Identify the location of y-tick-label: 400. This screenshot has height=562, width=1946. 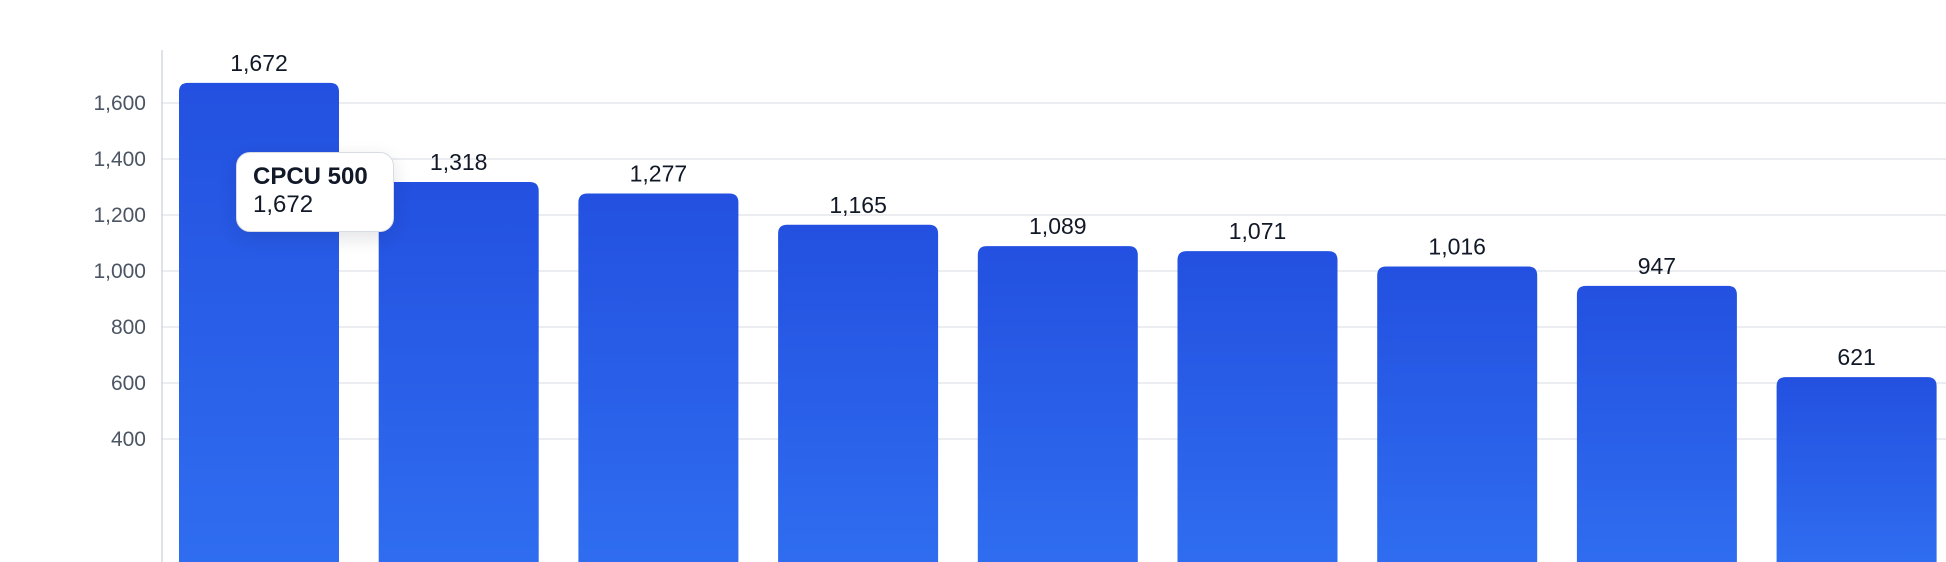
(128, 439).